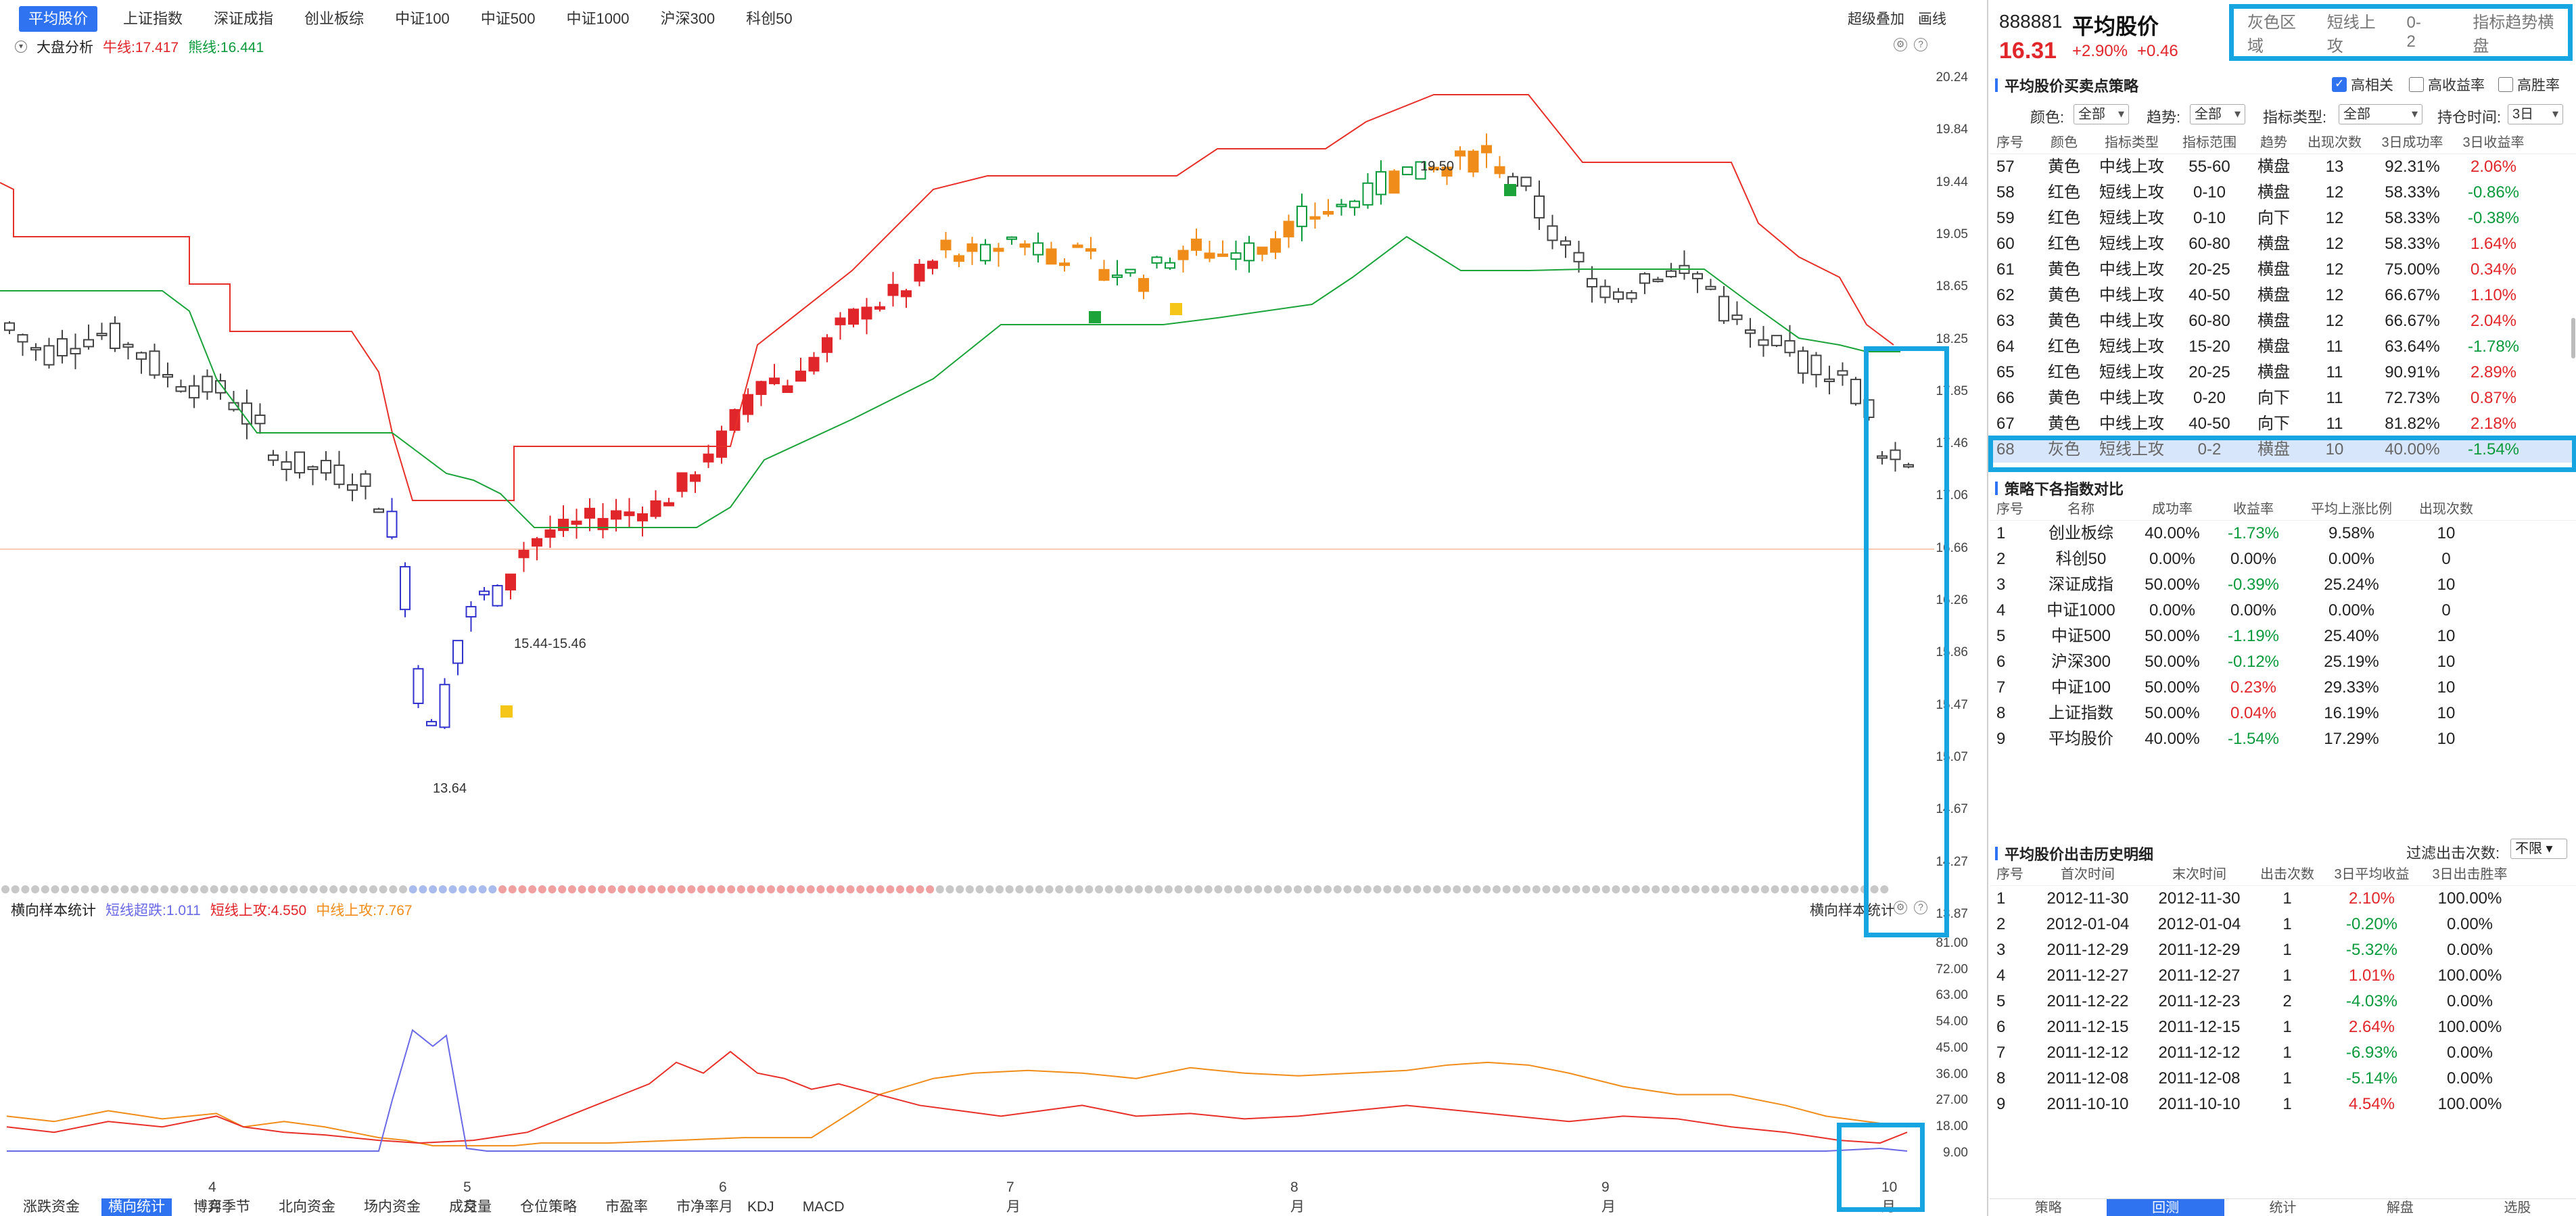  Describe the element at coordinates (2351, 662) in the screenshot. I see `table-cell: 25.19%` at that location.